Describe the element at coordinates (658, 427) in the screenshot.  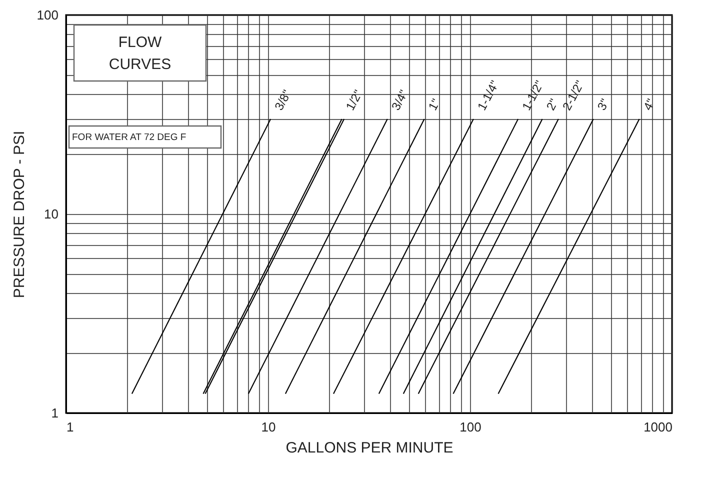
I see `x-tick-label: 1000` at that location.